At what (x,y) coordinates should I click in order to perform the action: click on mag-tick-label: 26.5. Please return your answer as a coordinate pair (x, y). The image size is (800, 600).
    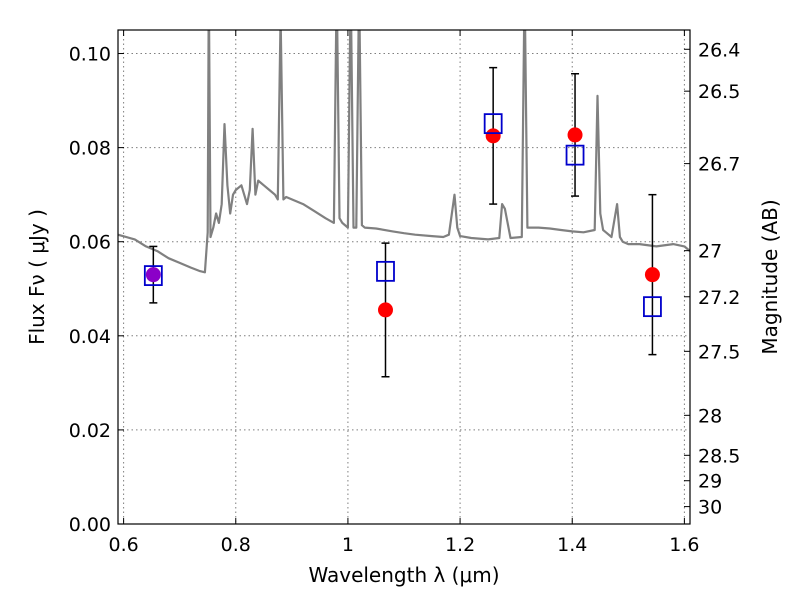
    Looking at the image, I should click on (719, 92).